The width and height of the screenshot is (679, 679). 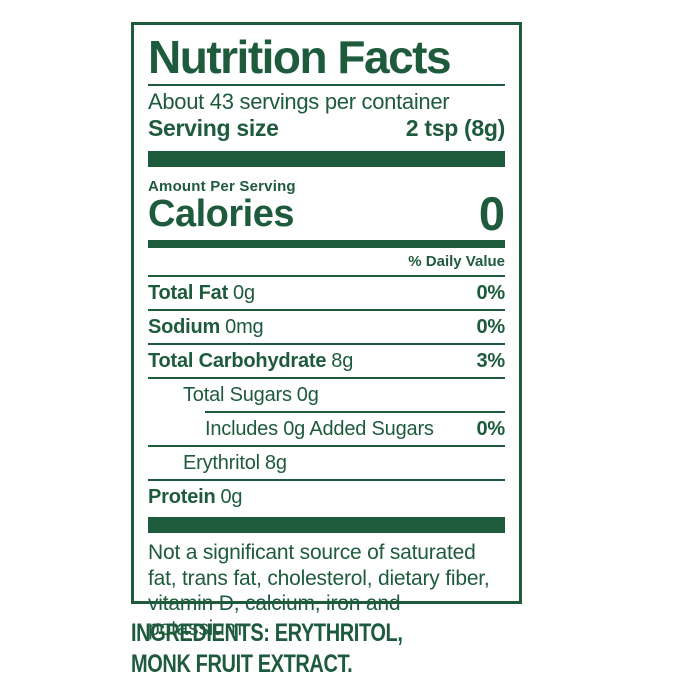 I want to click on title-divider, so click(x=326, y=85).